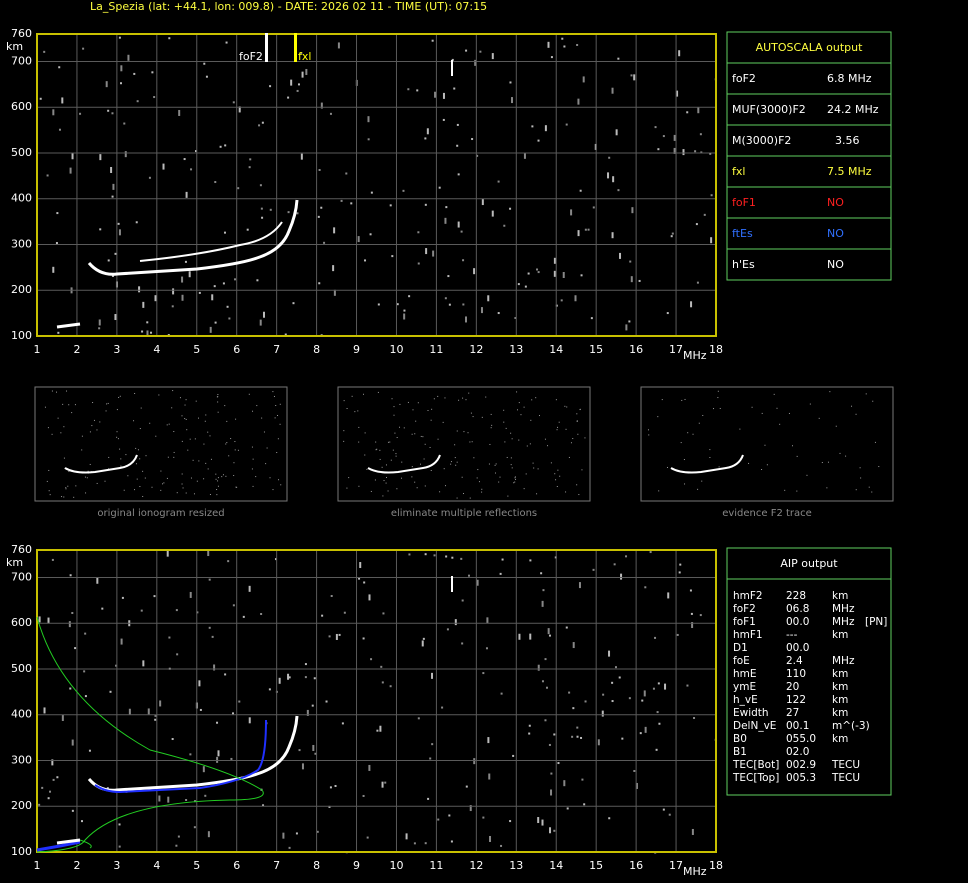 This screenshot has width=968, height=883. I want to click on aip-cell: 02.0, so click(797, 752).